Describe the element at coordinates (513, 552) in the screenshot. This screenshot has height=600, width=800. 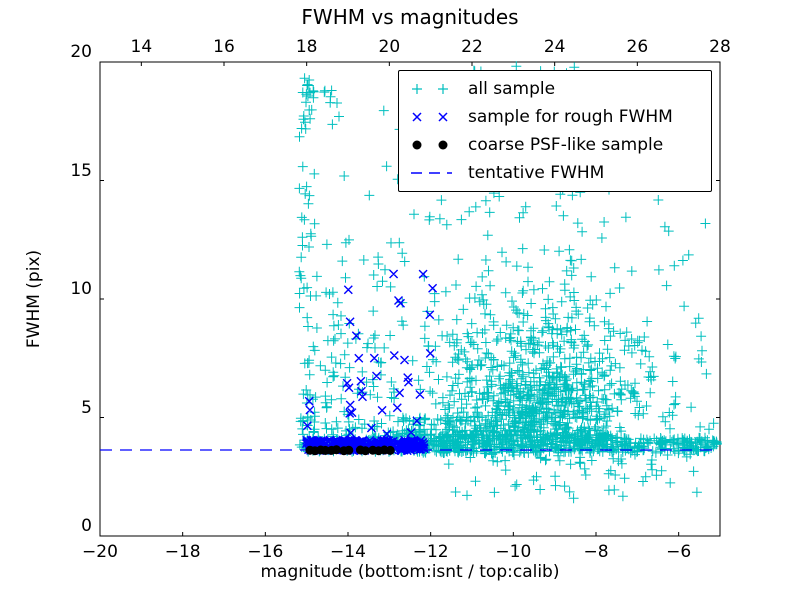
I see `tick-label: −10` at that location.